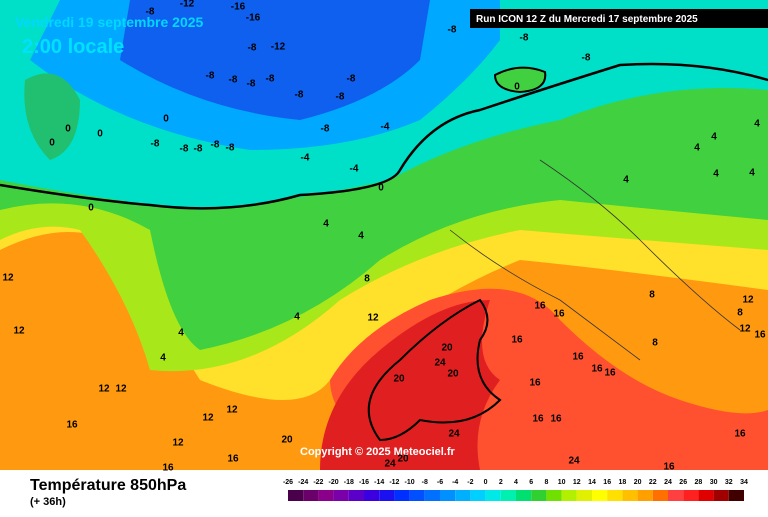 Image resolution: width=768 pixels, height=517 pixels. Describe the element at coordinates (108, 485) in the screenshot. I see `map-title: Température 850hPa` at that location.